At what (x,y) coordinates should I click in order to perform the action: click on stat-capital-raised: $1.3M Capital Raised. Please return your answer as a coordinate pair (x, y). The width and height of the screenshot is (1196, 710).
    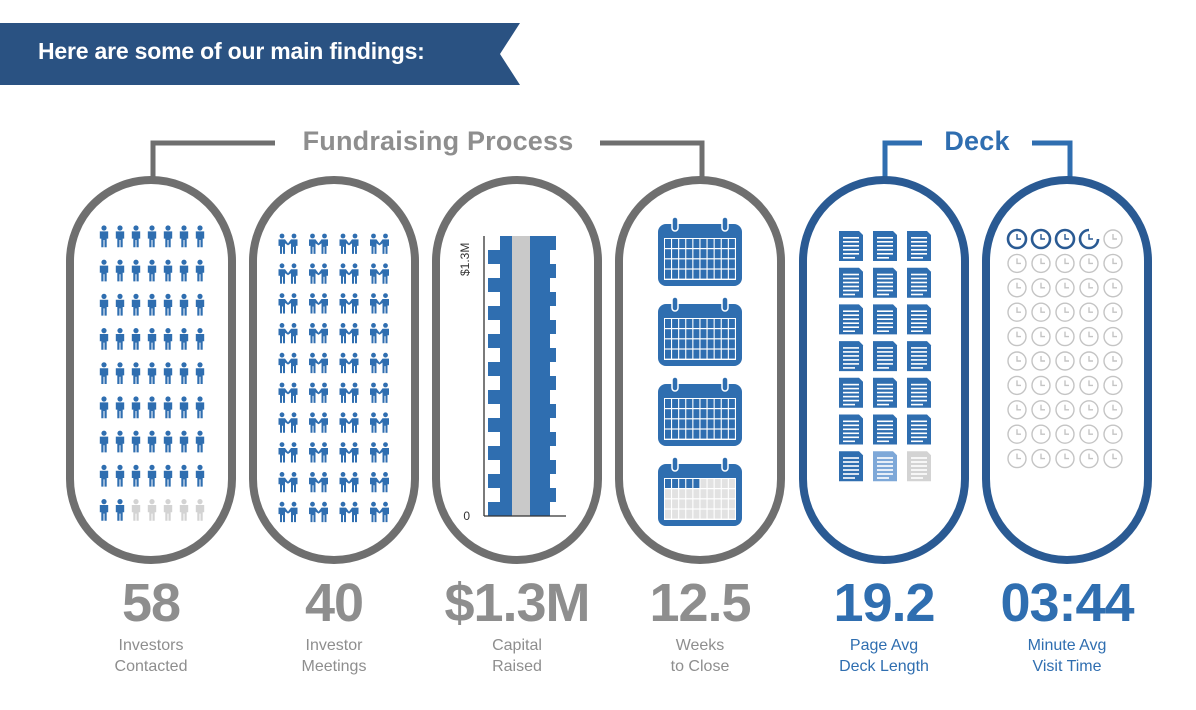
    Looking at the image, I should click on (517, 625).